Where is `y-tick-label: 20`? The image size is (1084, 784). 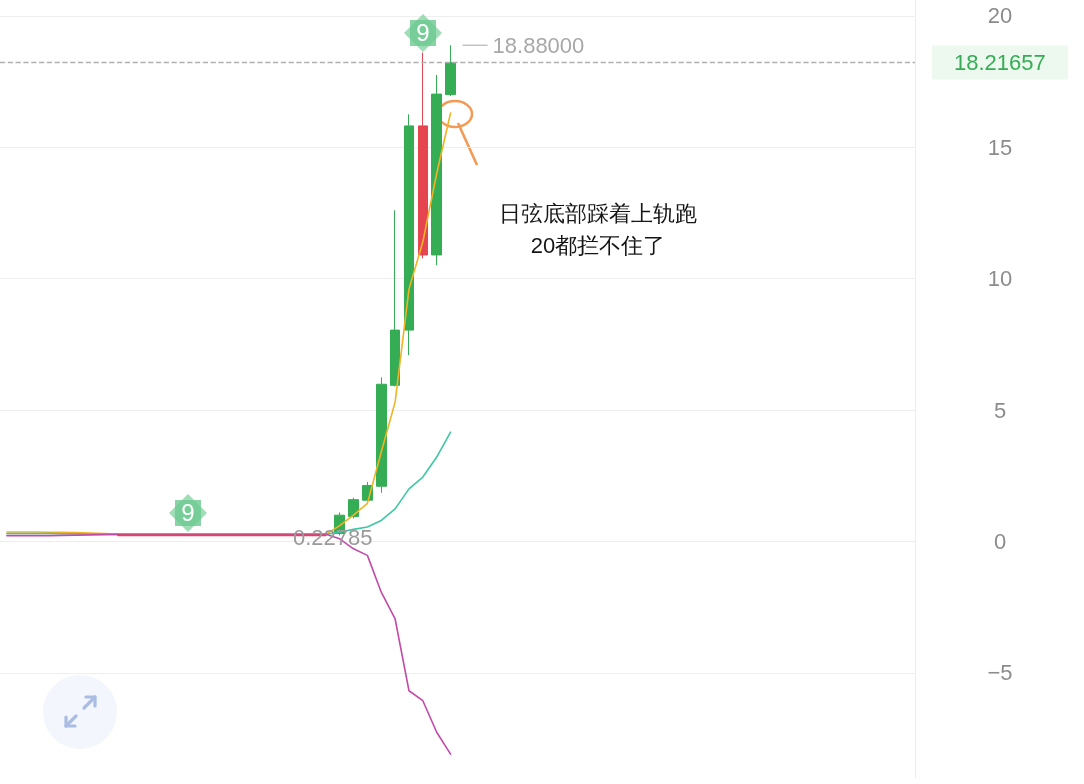
y-tick-label: 20 is located at coordinates (1000, 16).